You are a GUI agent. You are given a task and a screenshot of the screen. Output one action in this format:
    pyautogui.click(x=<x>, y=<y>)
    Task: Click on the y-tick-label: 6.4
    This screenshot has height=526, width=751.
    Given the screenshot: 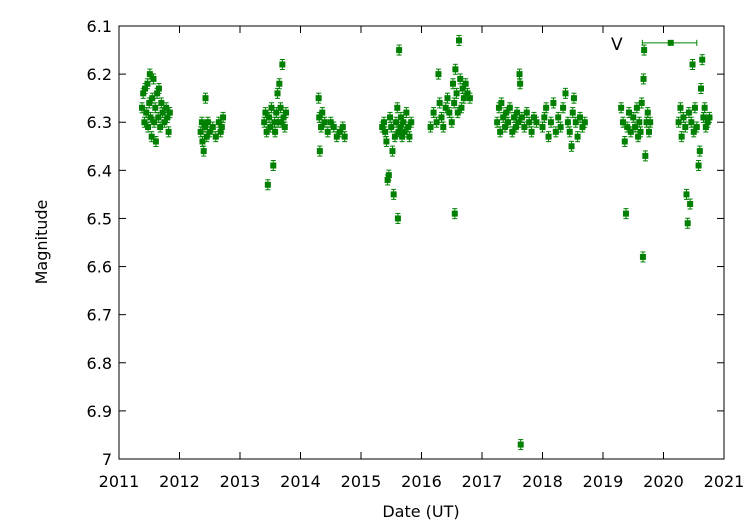 What is the action you would take?
    pyautogui.click(x=99, y=170)
    